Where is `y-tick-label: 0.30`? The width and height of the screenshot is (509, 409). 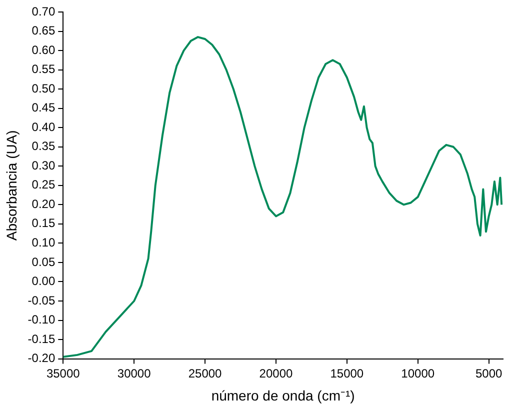 y-tick-label: 0.30 is located at coordinates (44, 165).